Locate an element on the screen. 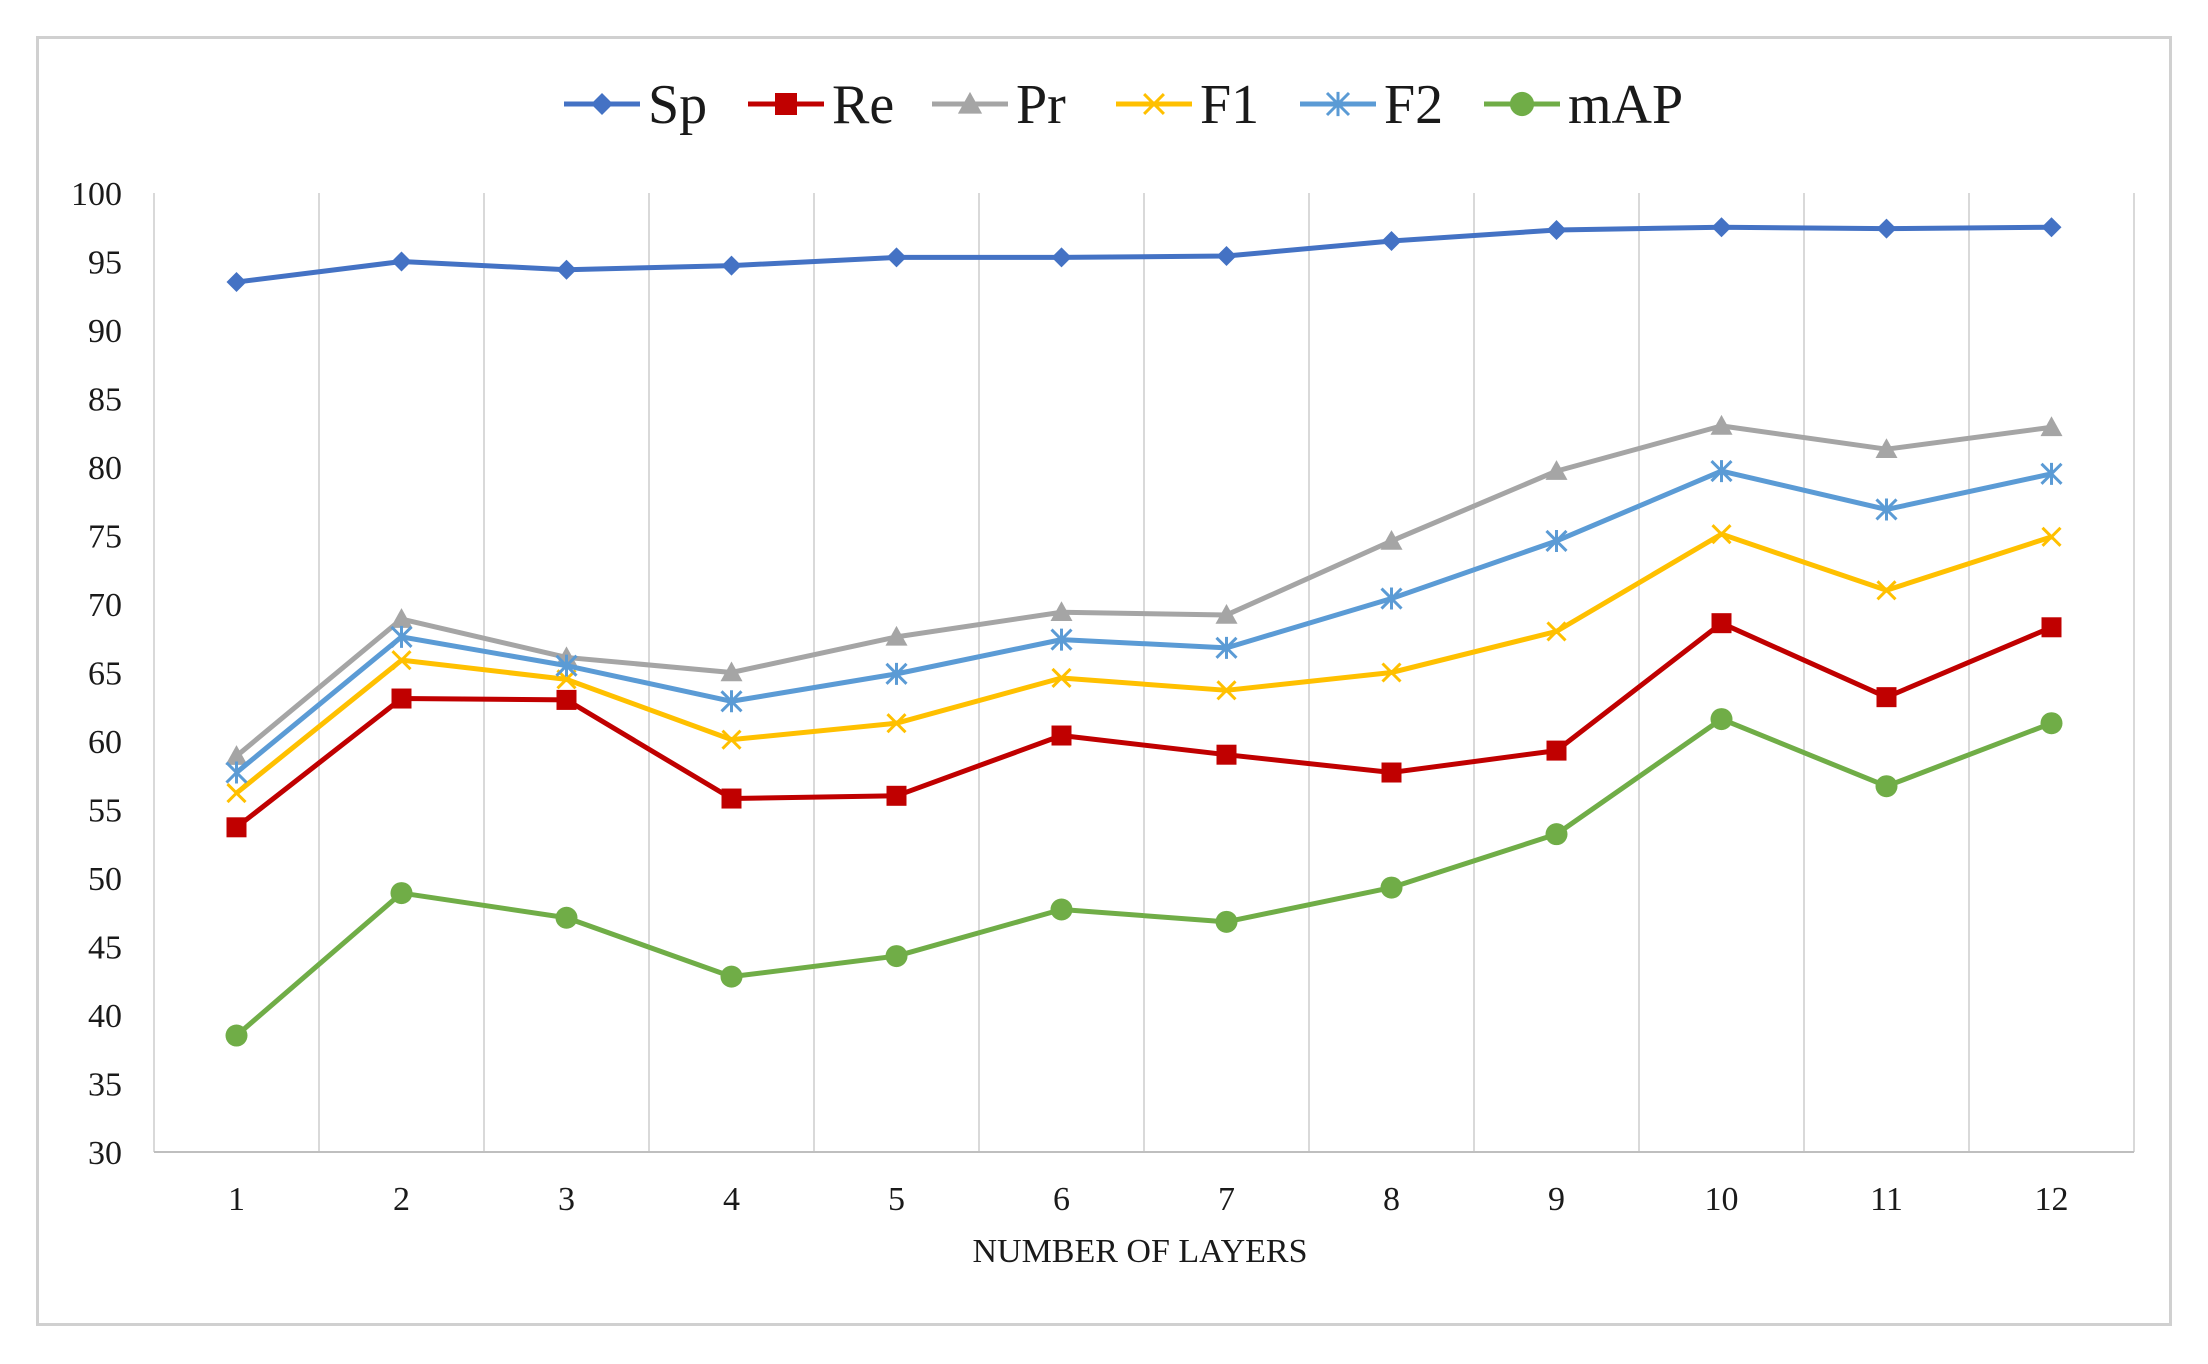  y-tick-label: 85 is located at coordinates (105, 400).